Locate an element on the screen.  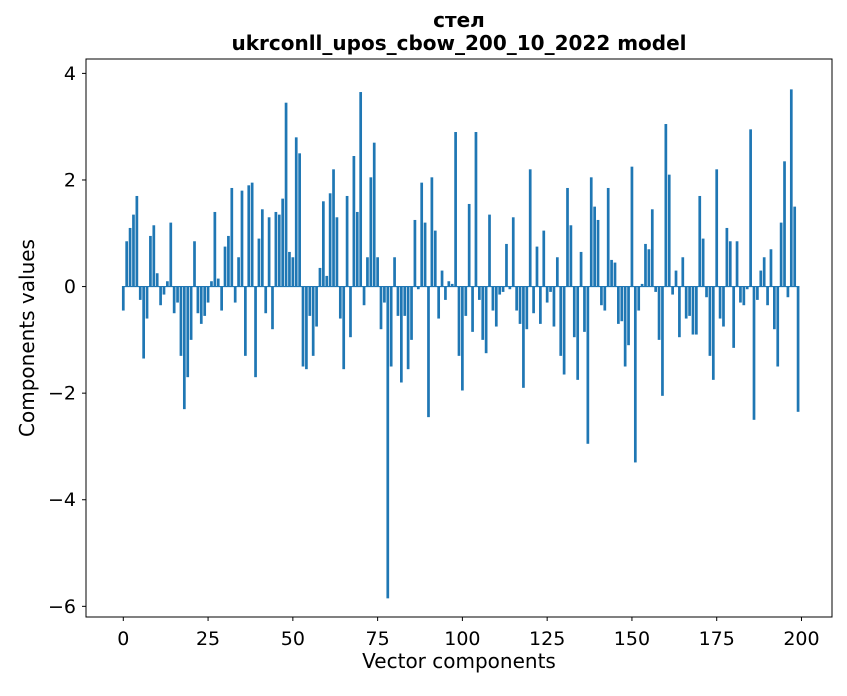
chart-title-word: стел is located at coordinates (459, 20).